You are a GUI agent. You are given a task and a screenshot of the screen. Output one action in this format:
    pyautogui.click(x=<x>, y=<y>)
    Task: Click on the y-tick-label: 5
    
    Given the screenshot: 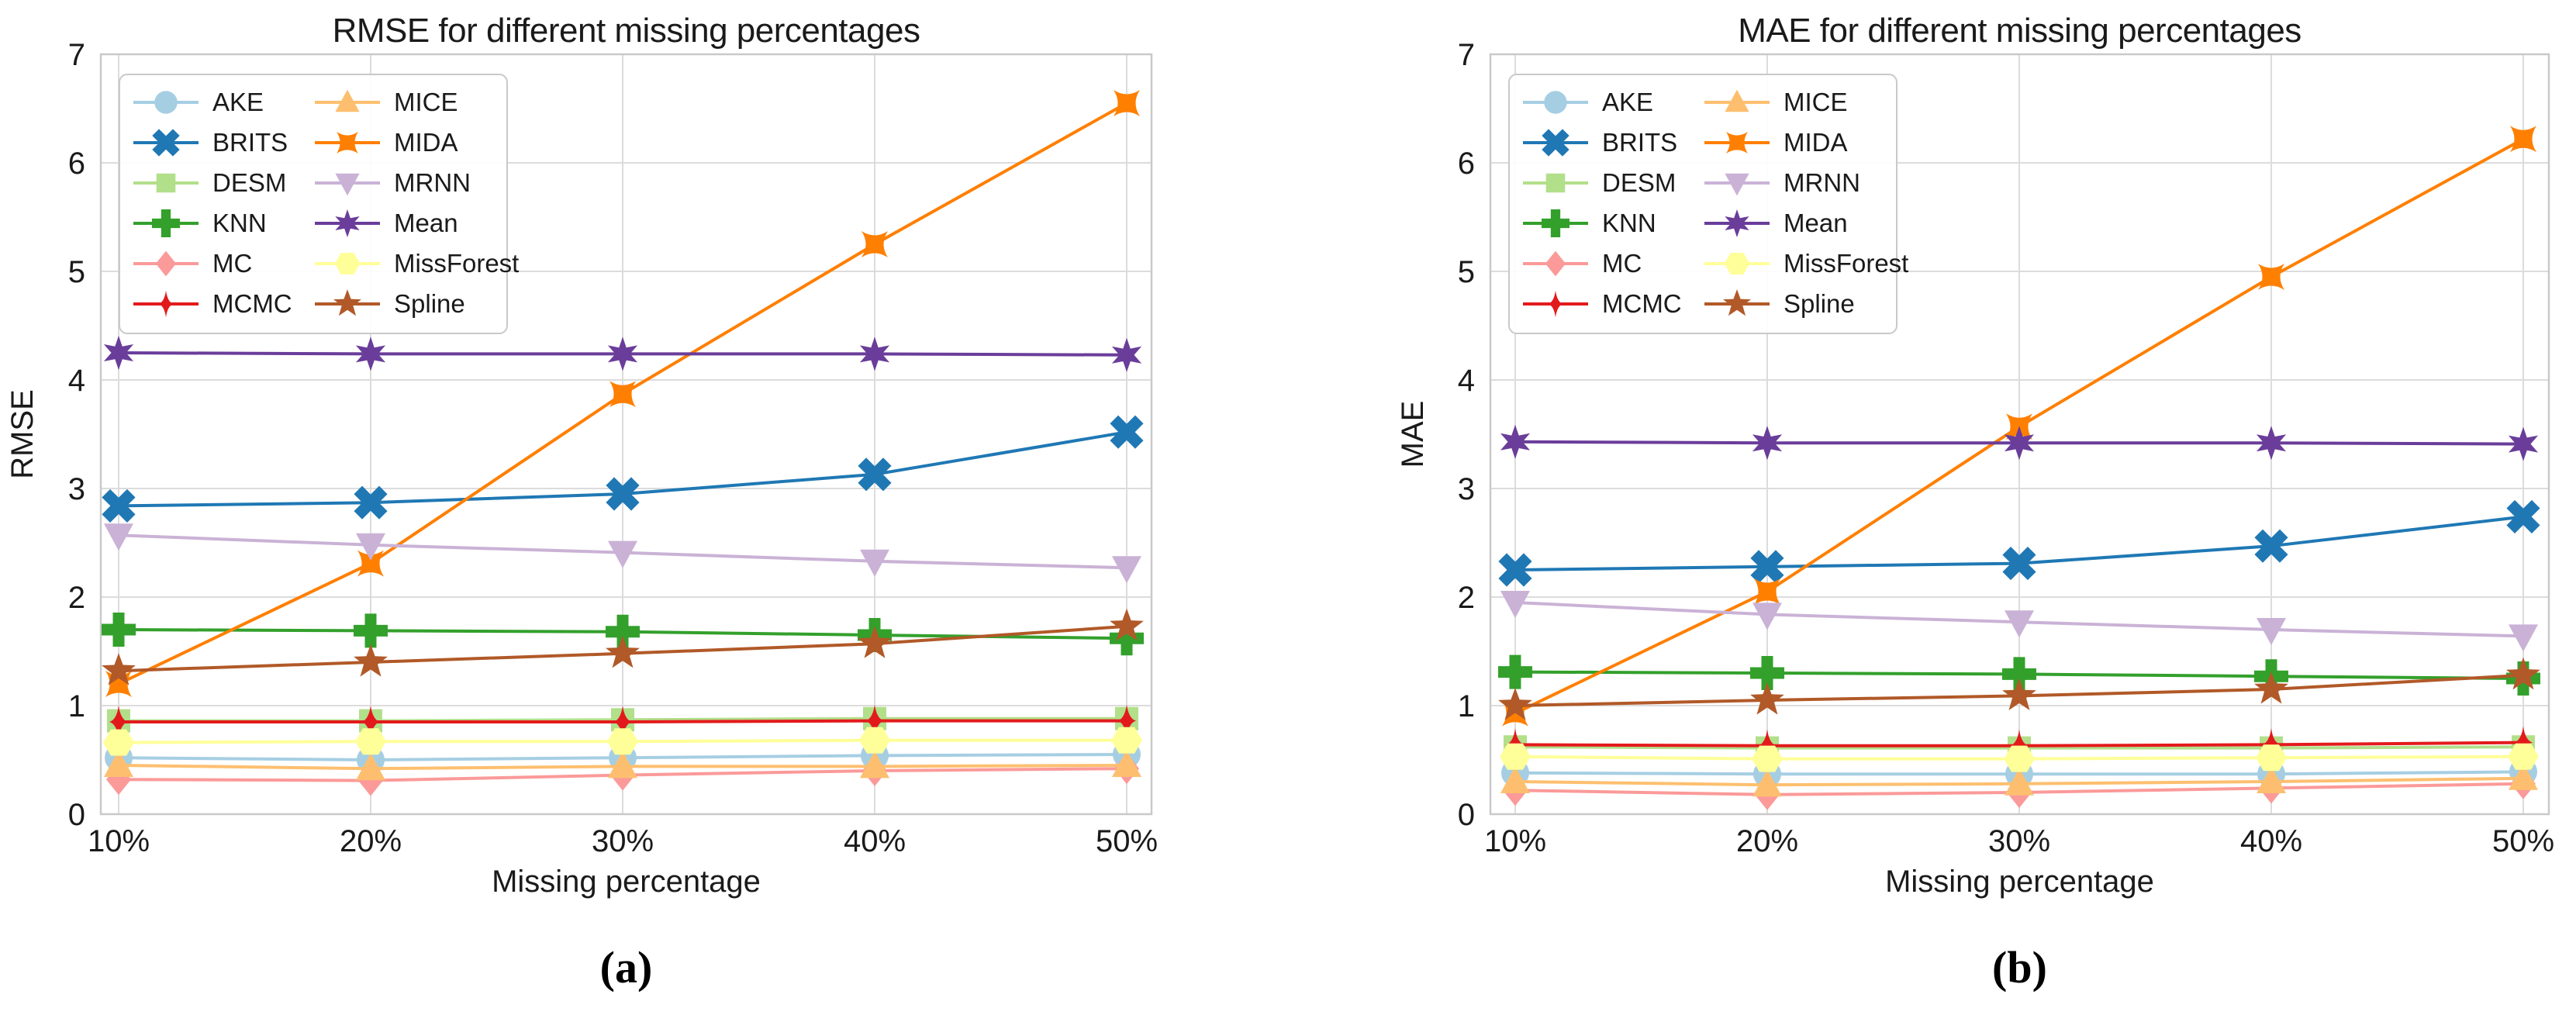 What is the action you would take?
    pyautogui.click(x=77, y=272)
    